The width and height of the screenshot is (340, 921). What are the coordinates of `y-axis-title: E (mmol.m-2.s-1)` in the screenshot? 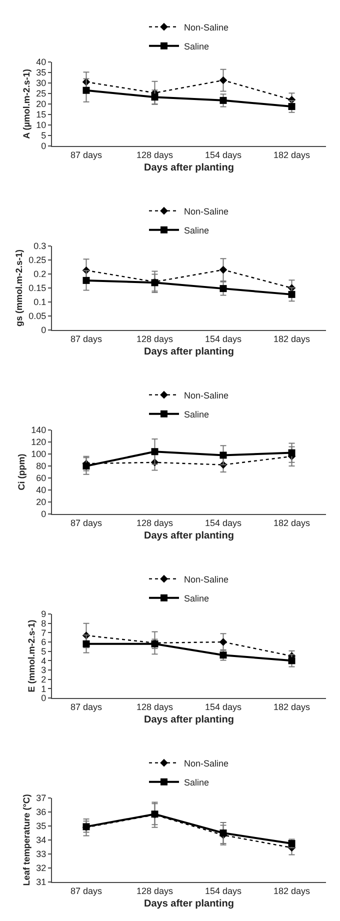 It's located at (31, 656).